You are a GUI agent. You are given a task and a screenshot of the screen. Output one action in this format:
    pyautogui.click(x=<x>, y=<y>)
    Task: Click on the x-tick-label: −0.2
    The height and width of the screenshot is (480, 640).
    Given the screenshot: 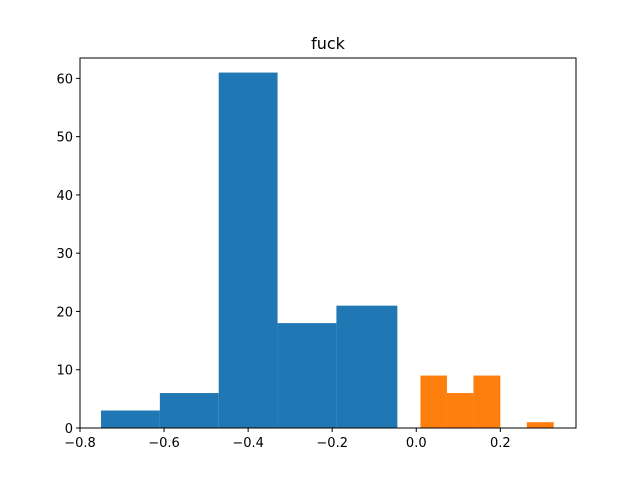 What is the action you would take?
    pyautogui.click(x=332, y=443)
    